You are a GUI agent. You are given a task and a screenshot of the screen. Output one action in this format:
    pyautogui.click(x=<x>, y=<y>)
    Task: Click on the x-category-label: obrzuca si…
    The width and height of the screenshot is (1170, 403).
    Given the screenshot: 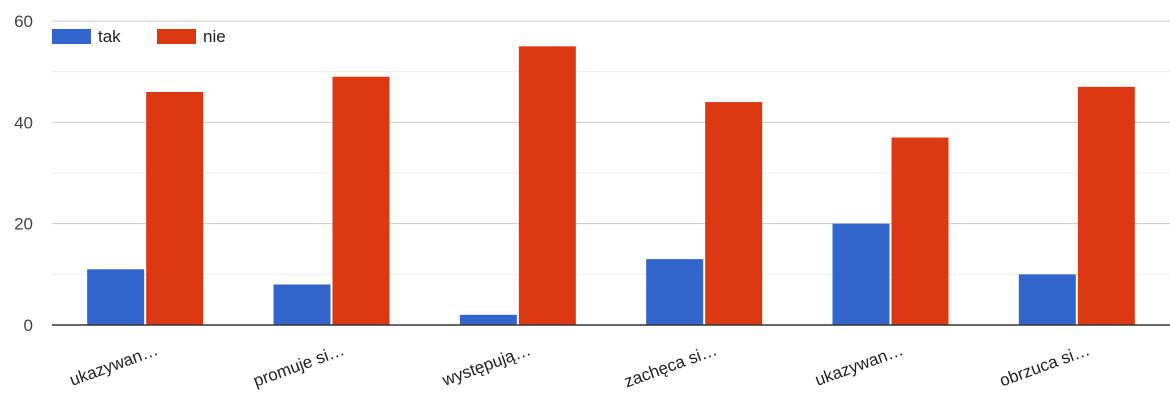 What is the action you would take?
    pyautogui.click(x=1044, y=365)
    